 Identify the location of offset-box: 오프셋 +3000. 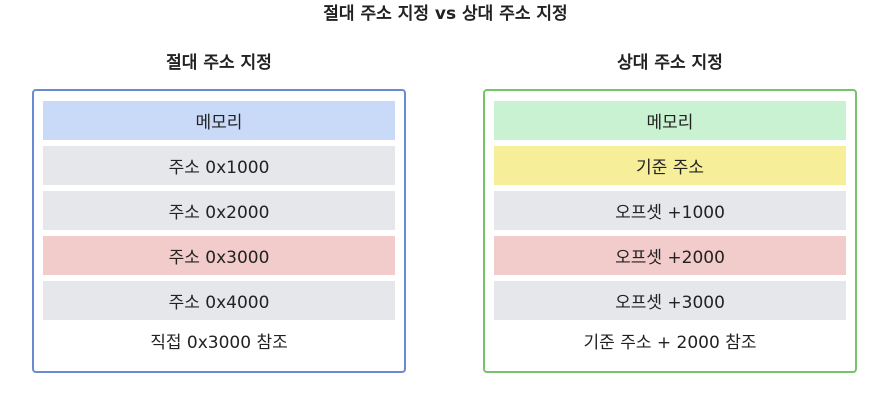
(670, 300).